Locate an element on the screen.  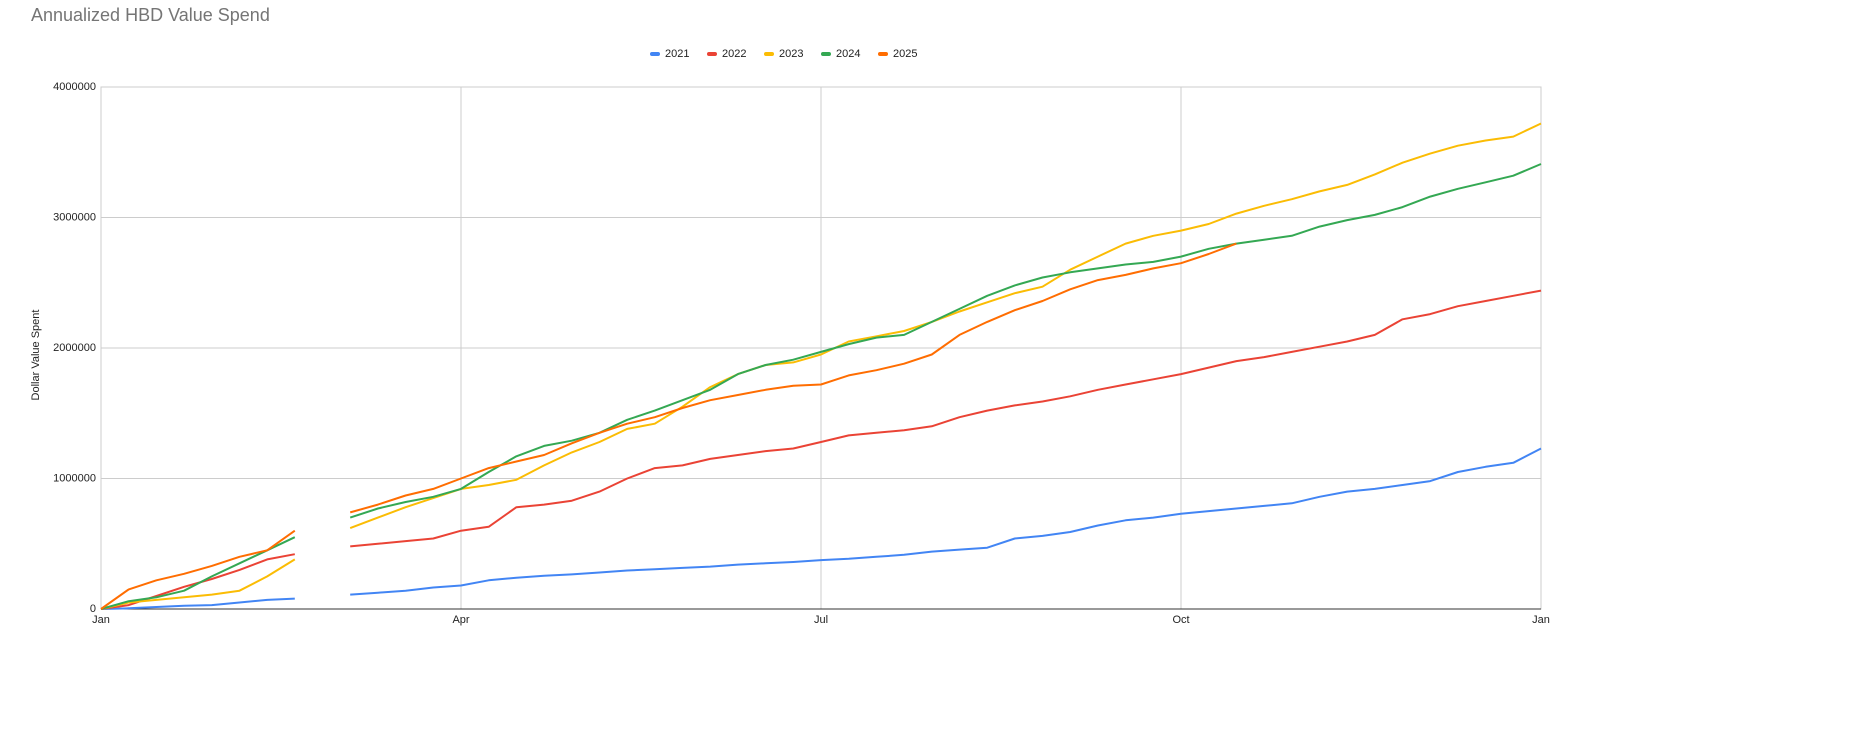
x-tick-label: Oct is located at coordinates (1180, 620).